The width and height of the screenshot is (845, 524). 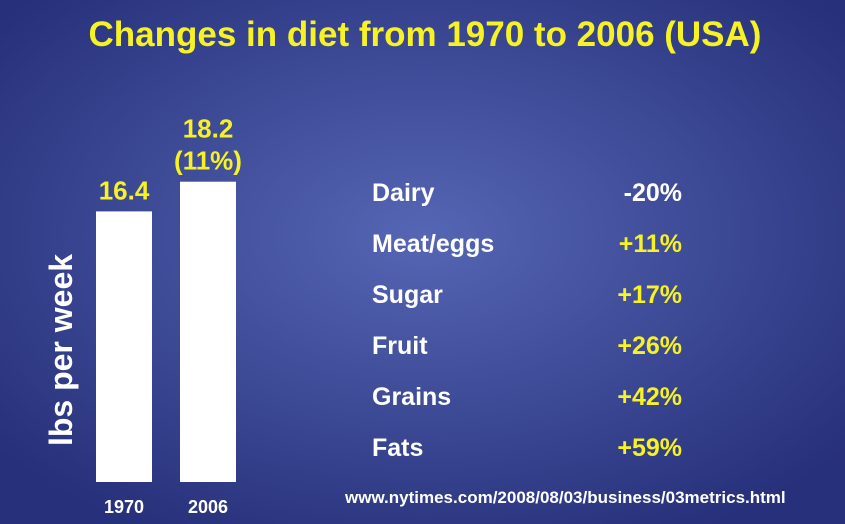 I want to click on change: +17%, so click(x=649, y=295).